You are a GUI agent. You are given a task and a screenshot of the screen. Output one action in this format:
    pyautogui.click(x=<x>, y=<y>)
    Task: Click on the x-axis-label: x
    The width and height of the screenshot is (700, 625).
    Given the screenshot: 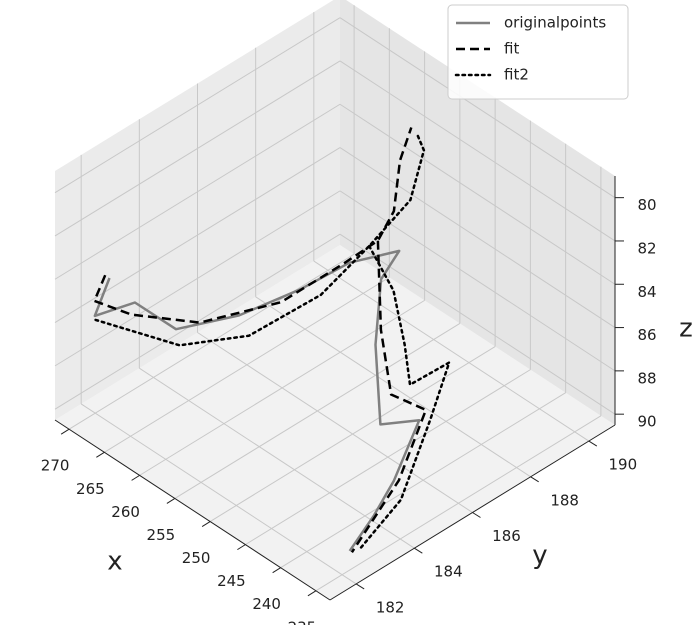 What is the action you would take?
    pyautogui.click(x=114, y=562)
    